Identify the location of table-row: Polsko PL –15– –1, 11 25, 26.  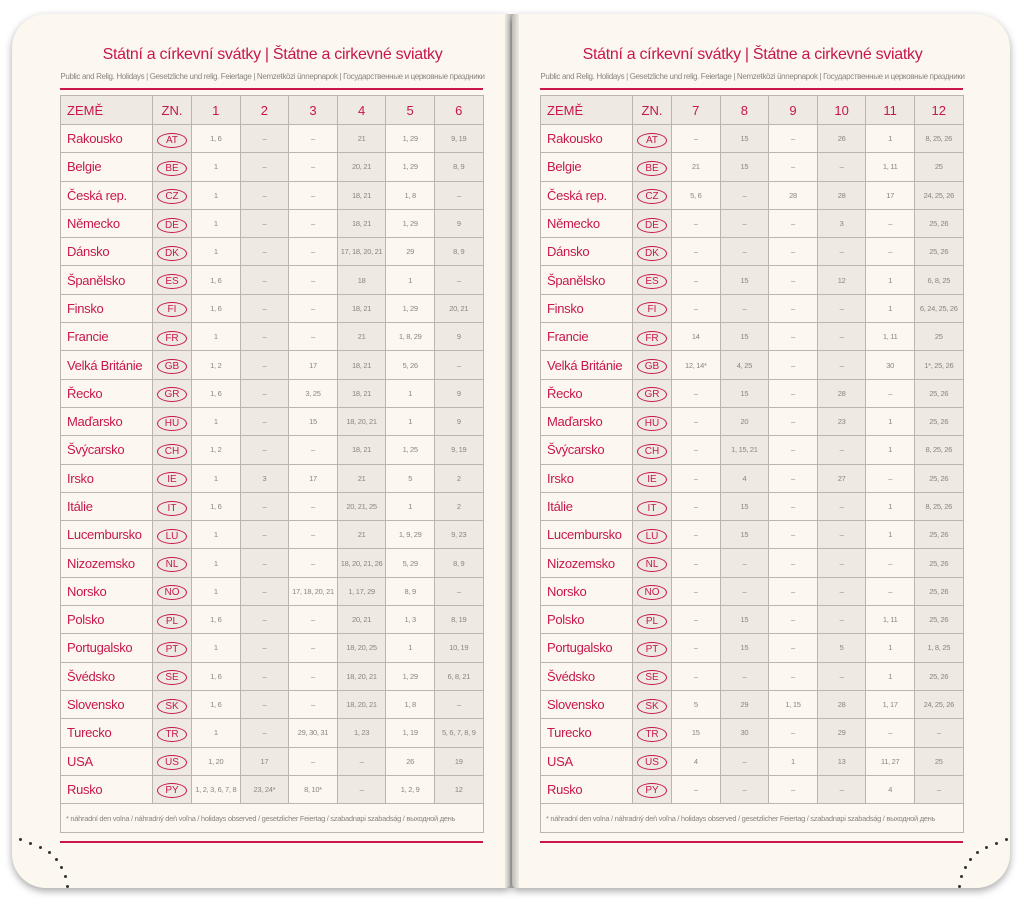
(752, 620).